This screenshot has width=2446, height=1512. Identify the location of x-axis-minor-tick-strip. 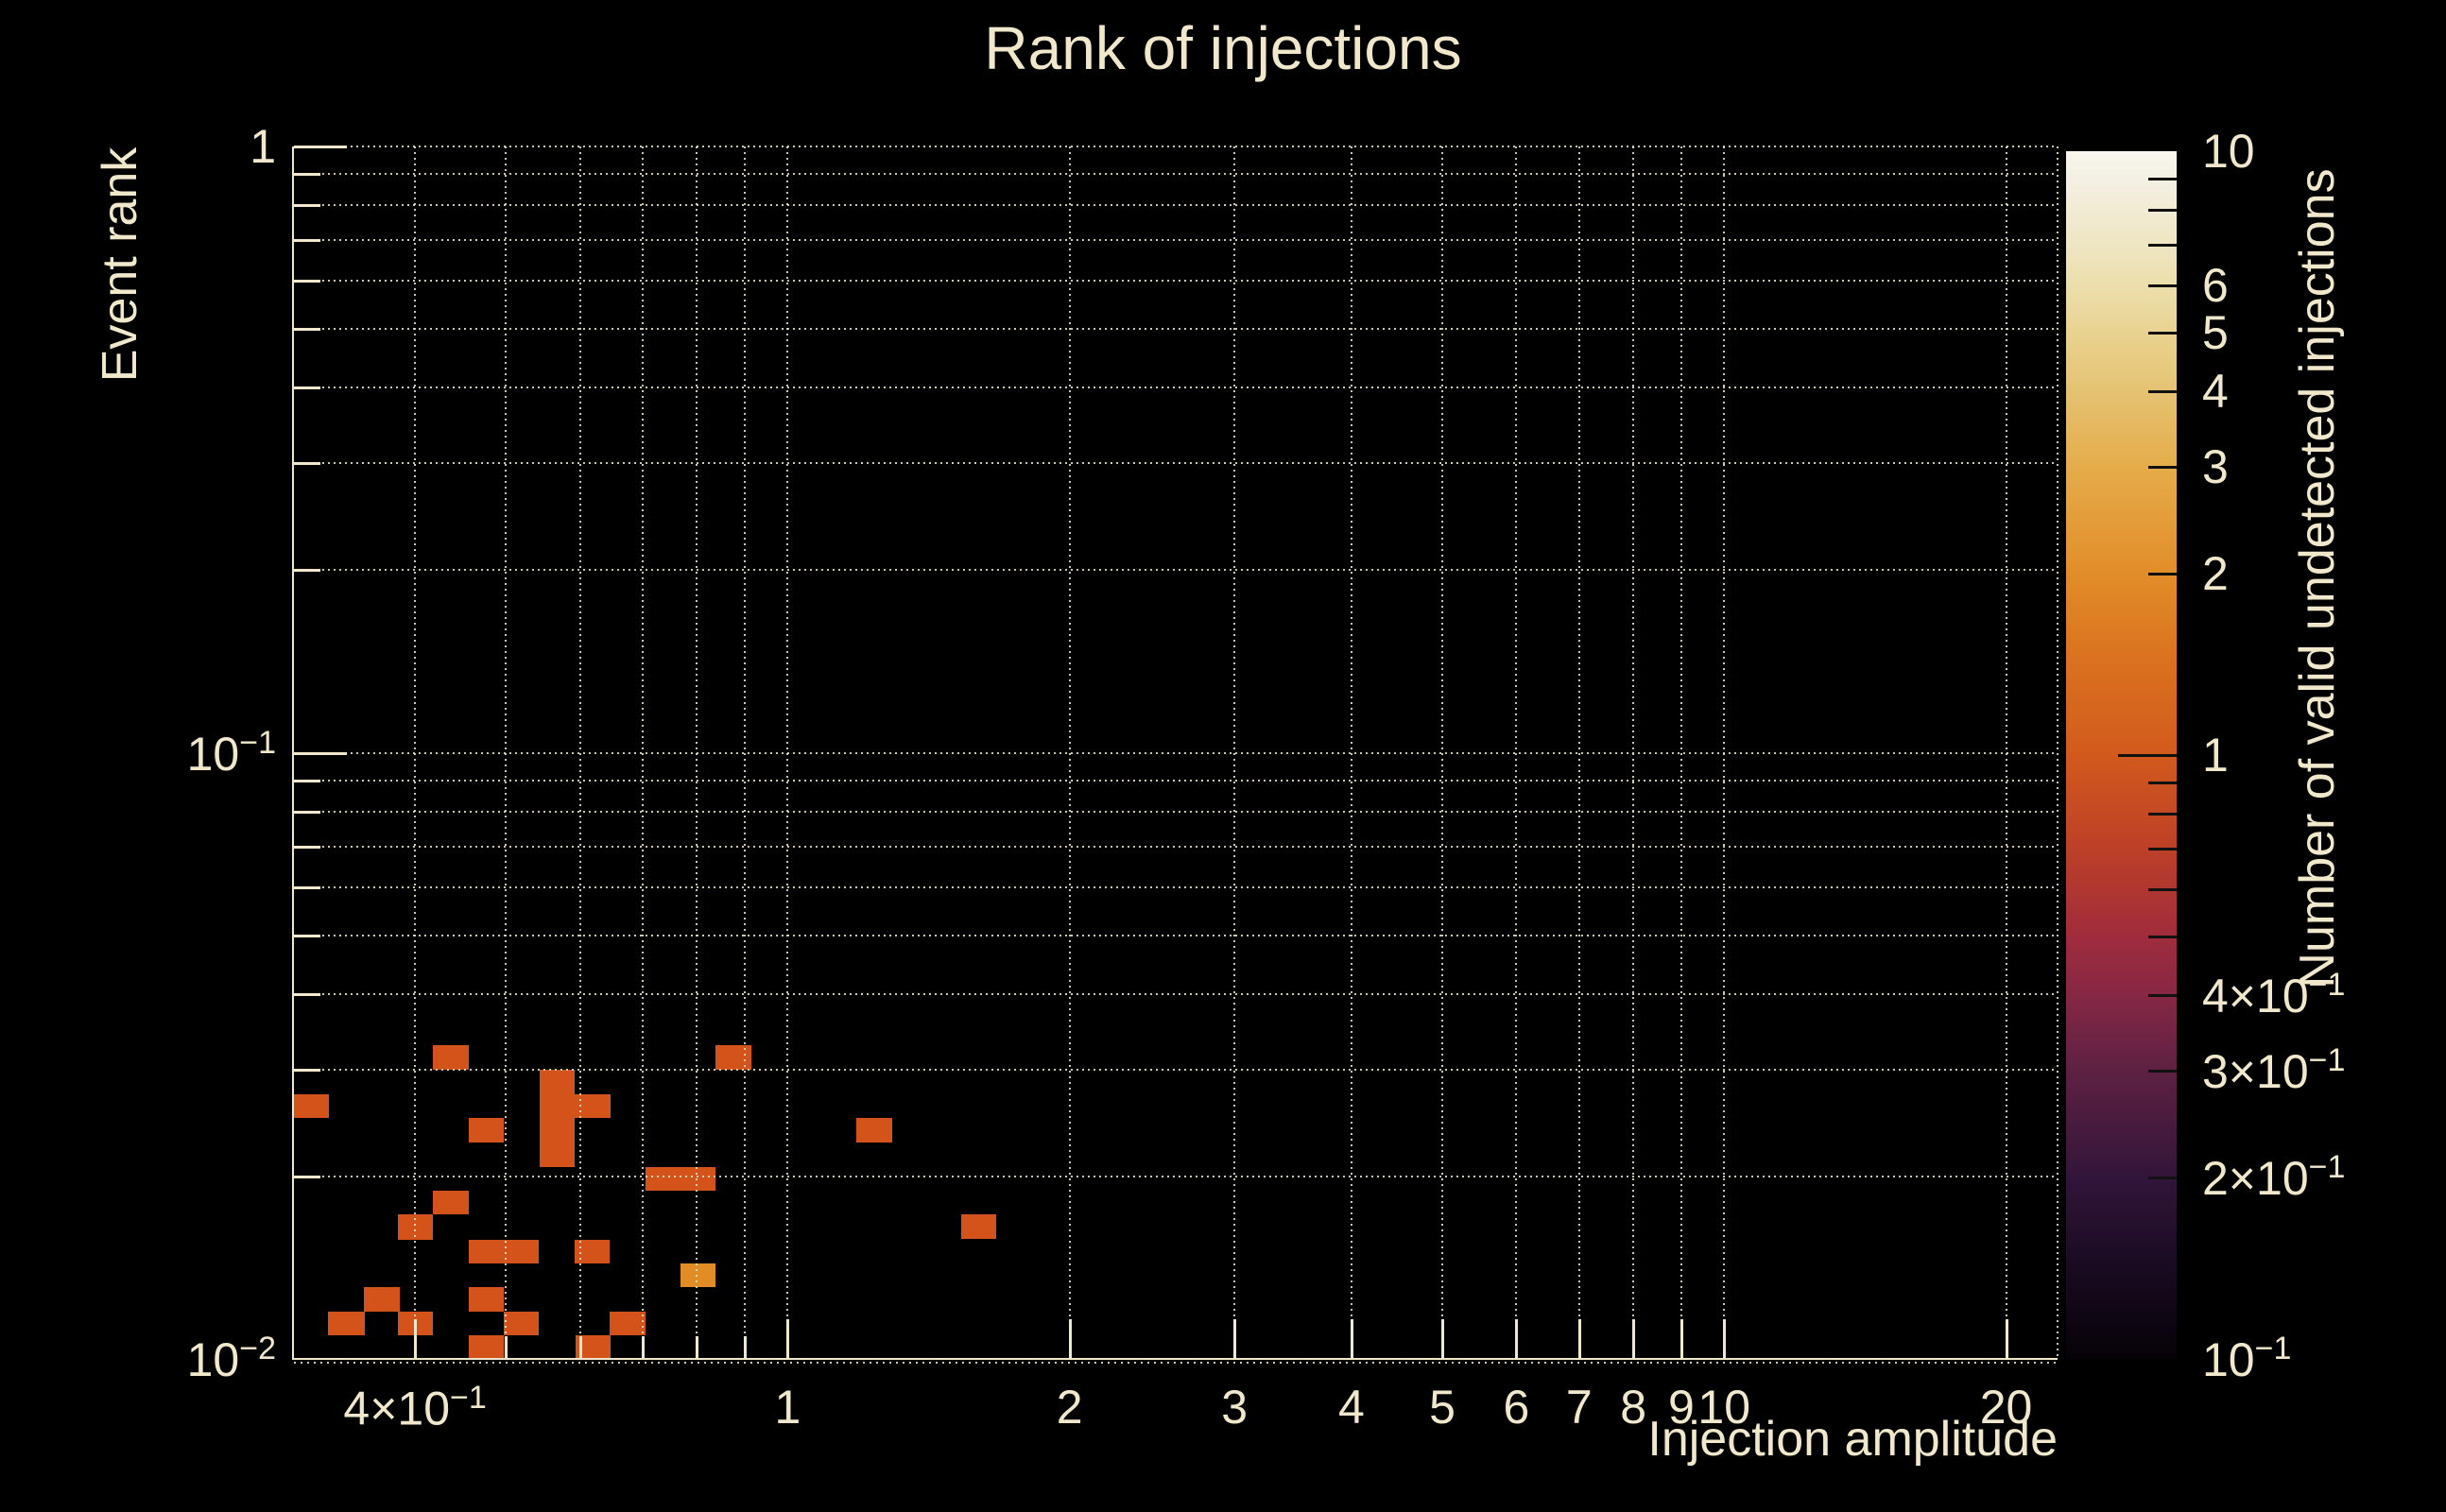
(1176, 1363).